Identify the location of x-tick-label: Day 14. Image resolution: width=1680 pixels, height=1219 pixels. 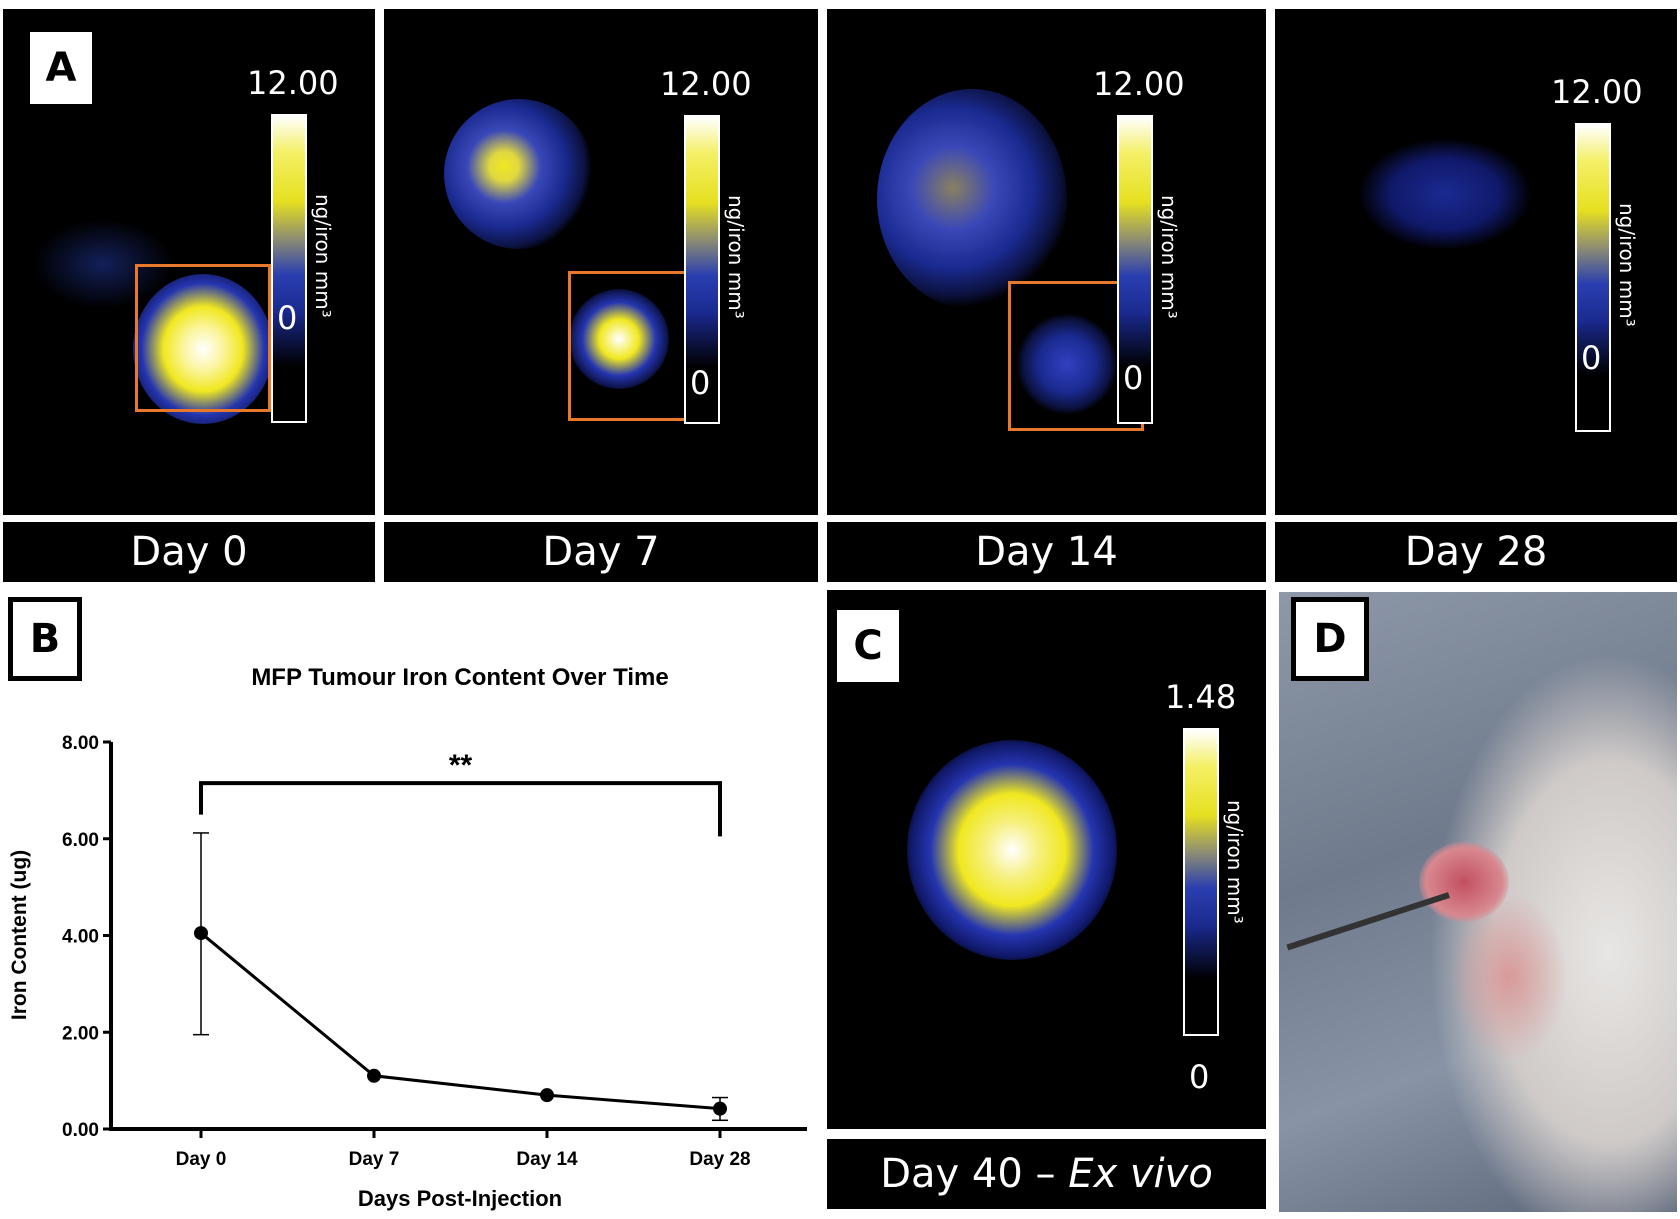
(547, 1159).